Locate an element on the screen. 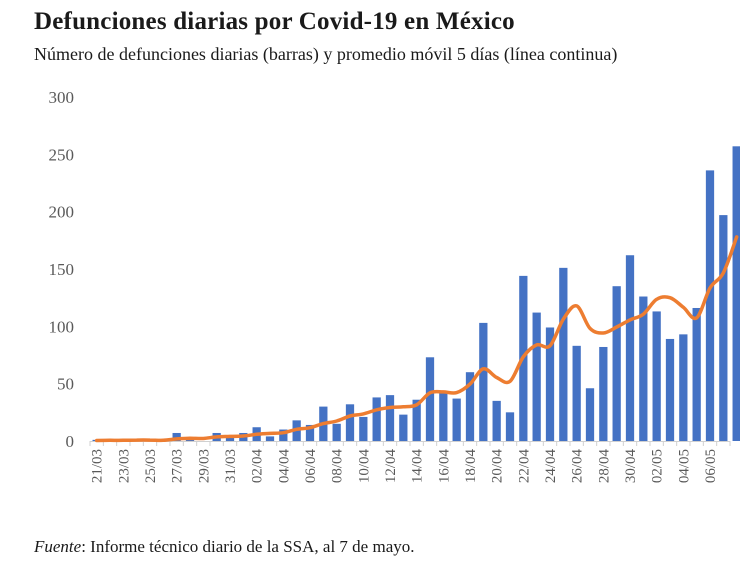  x-tick-label: 06/04 is located at coordinates (311, 466).